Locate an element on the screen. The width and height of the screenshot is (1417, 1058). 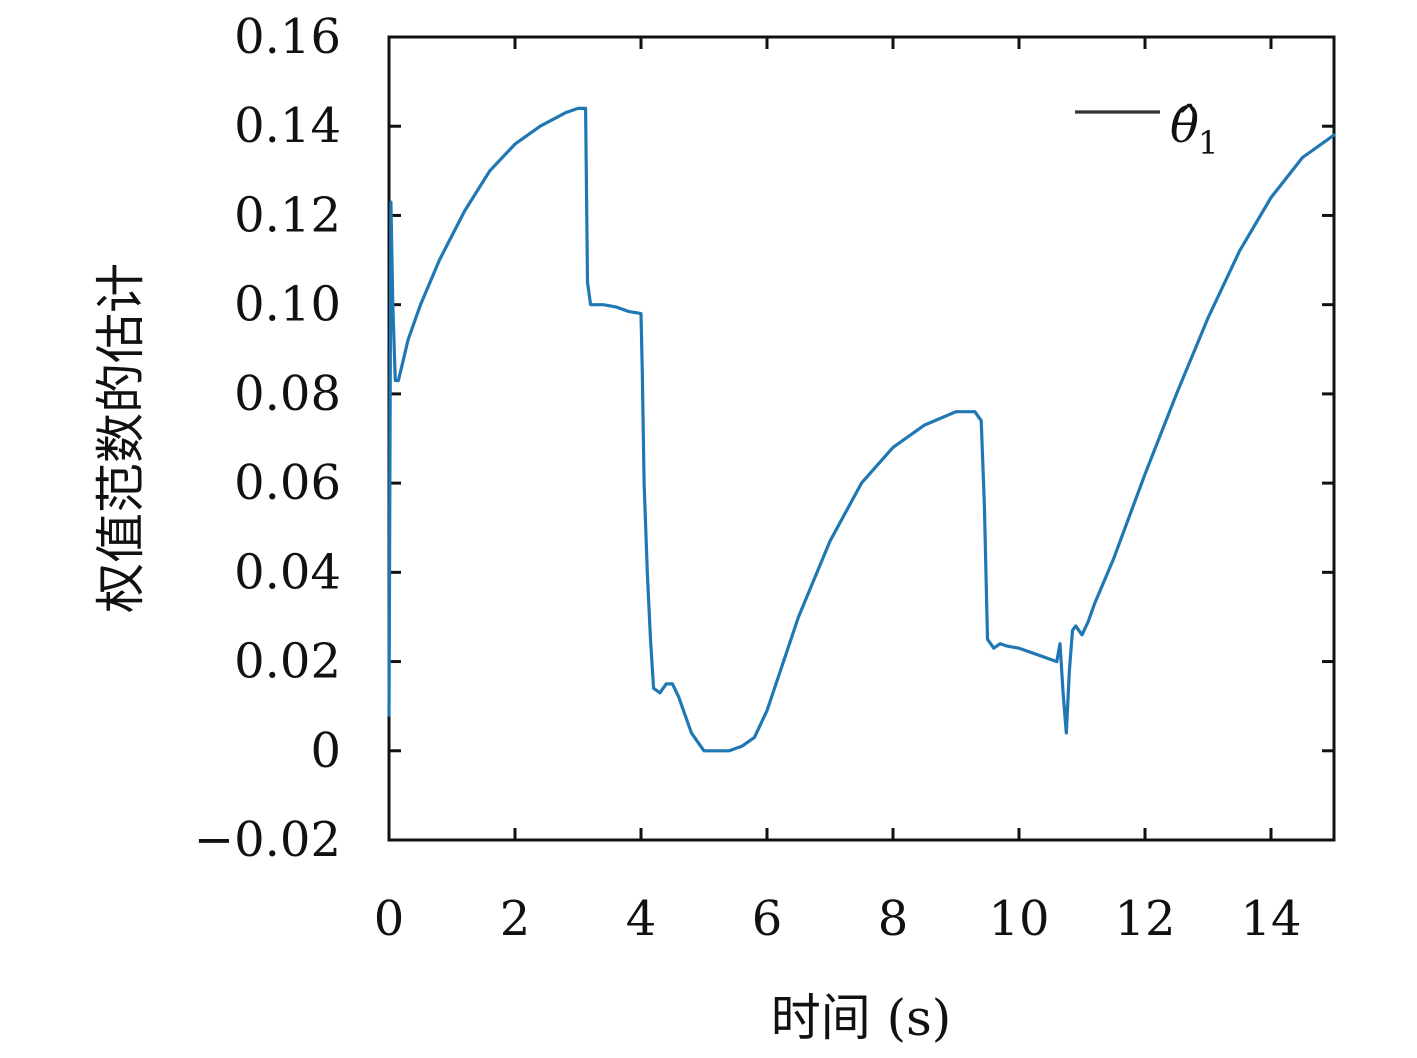
legend: θ̂ 1 is located at coordinates (1146, 130).